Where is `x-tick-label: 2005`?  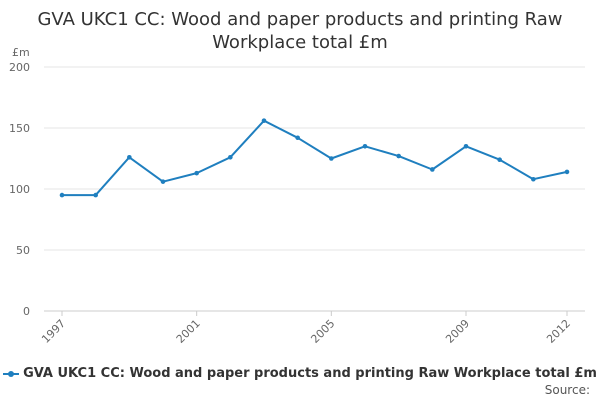 x-tick-label: 2005 is located at coordinates (322, 331).